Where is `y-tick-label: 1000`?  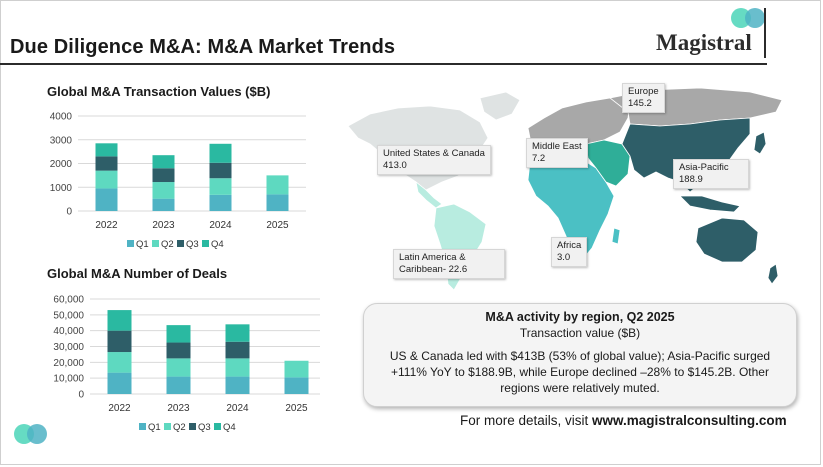
y-tick-label: 1000 is located at coordinates (61, 188).